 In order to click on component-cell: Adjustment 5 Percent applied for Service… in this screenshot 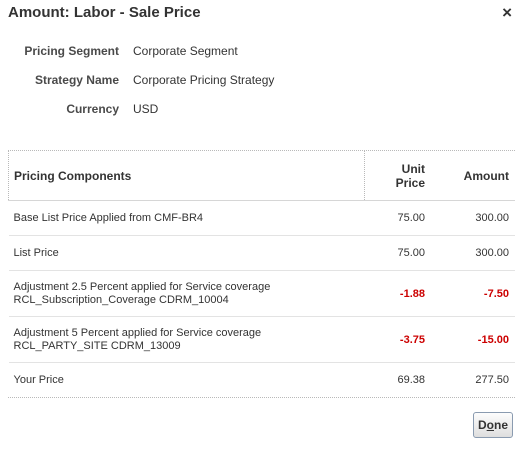, I will do `click(186, 339)`.